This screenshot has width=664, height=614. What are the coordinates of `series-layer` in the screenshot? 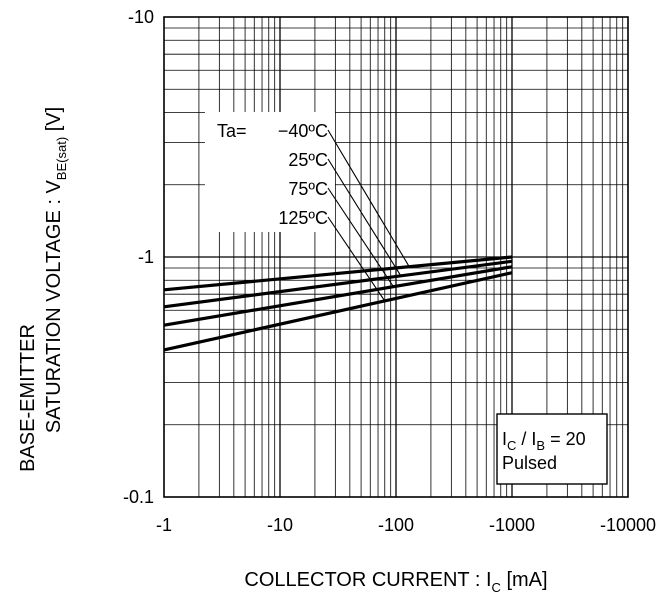 It's located at (338, 303).